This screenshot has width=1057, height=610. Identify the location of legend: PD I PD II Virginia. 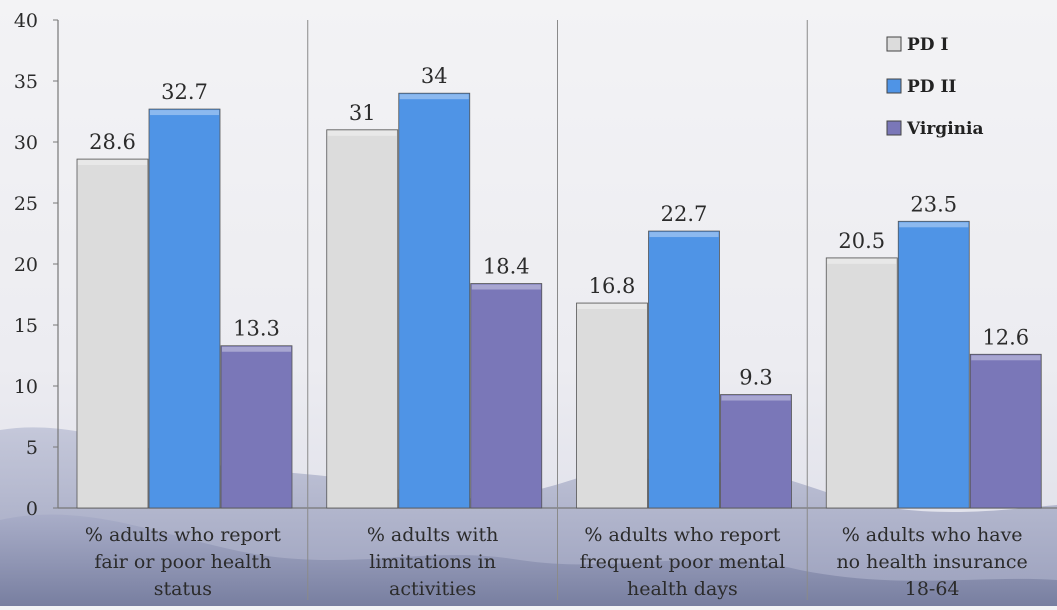
(934, 87).